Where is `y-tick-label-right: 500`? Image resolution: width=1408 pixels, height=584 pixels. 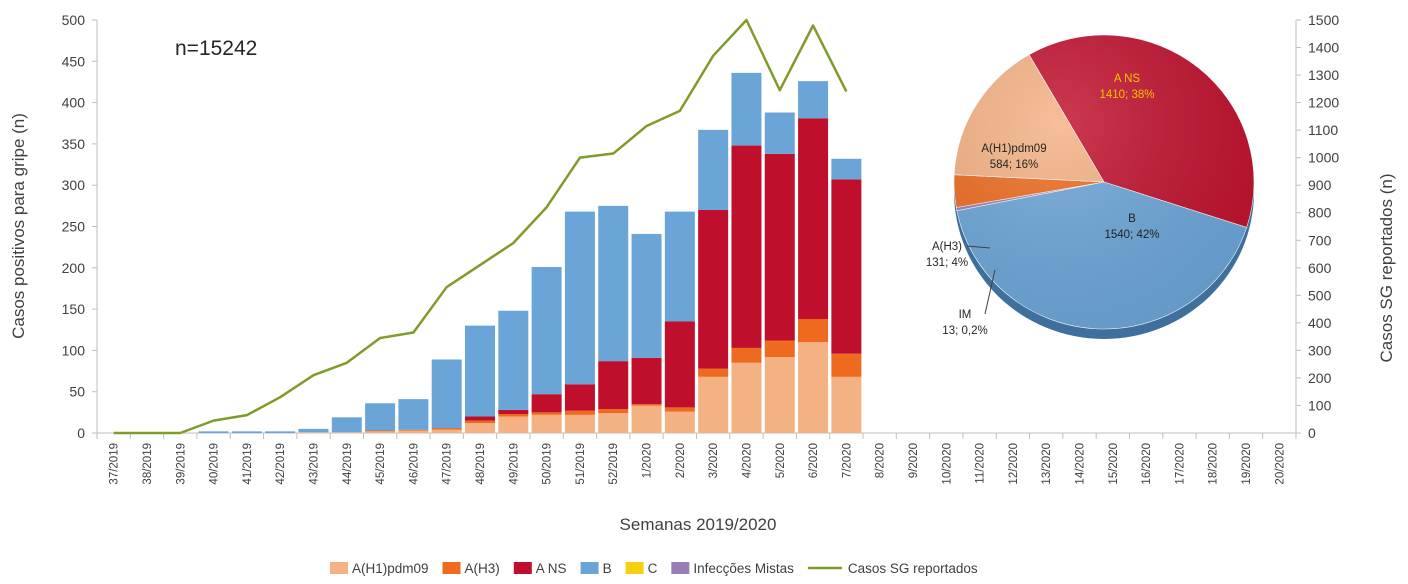
y-tick-label-right: 500 is located at coordinates (1320, 295).